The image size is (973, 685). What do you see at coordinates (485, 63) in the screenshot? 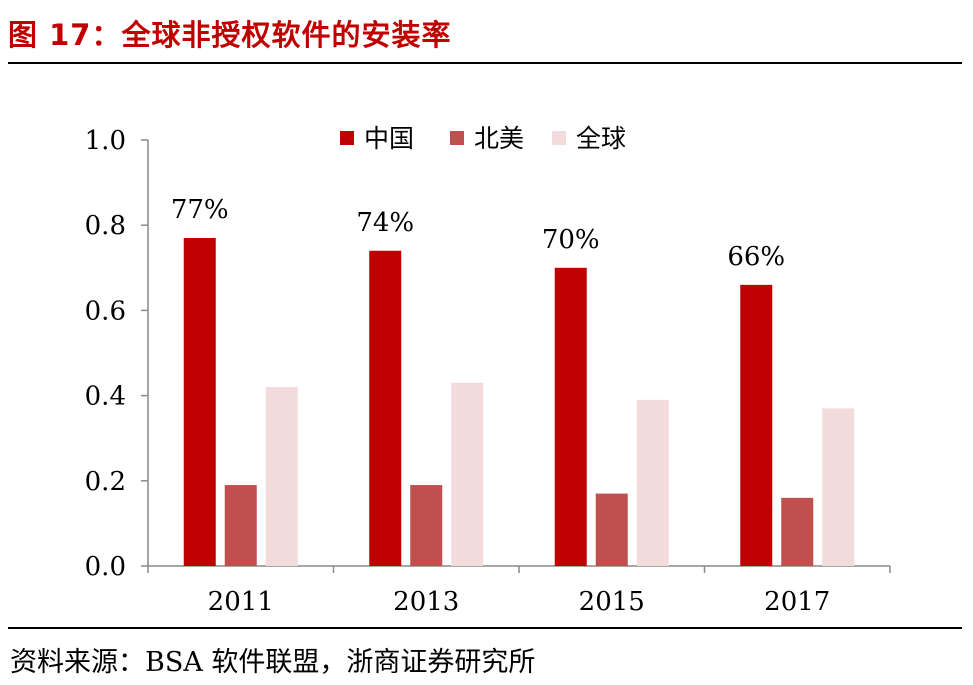
I see `top-rule` at bounding box center [485, 63].